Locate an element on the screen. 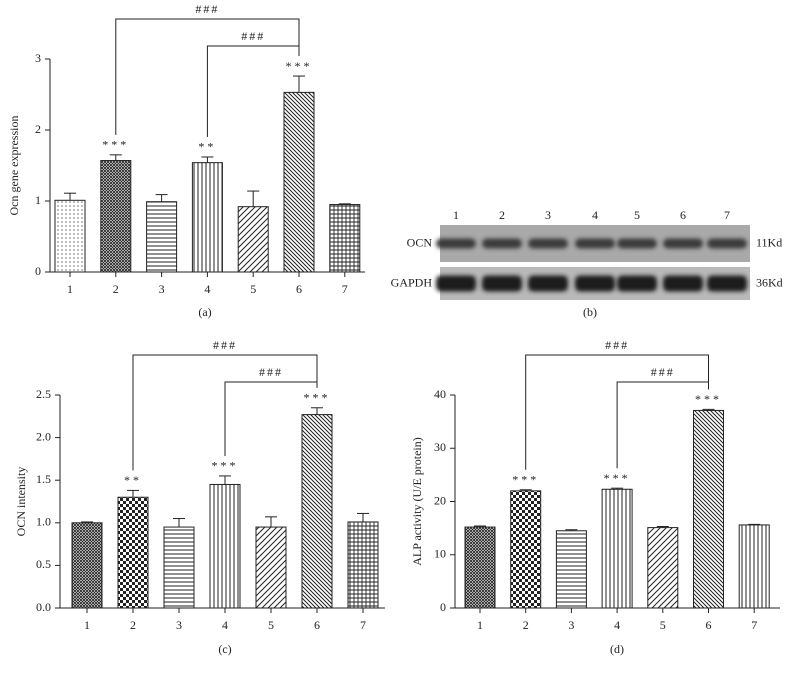 This screenshot has height=679, width=792. y-tick-label: 10 is located at coordinates (440, 554).